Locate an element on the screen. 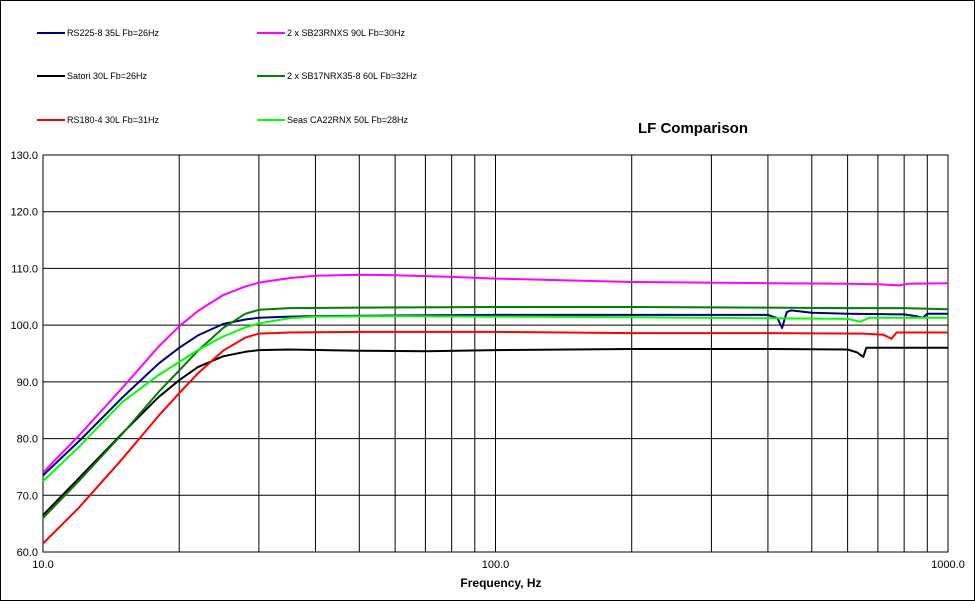  legend-label-rs180: RS180-4 30L Fb=31Hz is located at coordinates (113, 120).